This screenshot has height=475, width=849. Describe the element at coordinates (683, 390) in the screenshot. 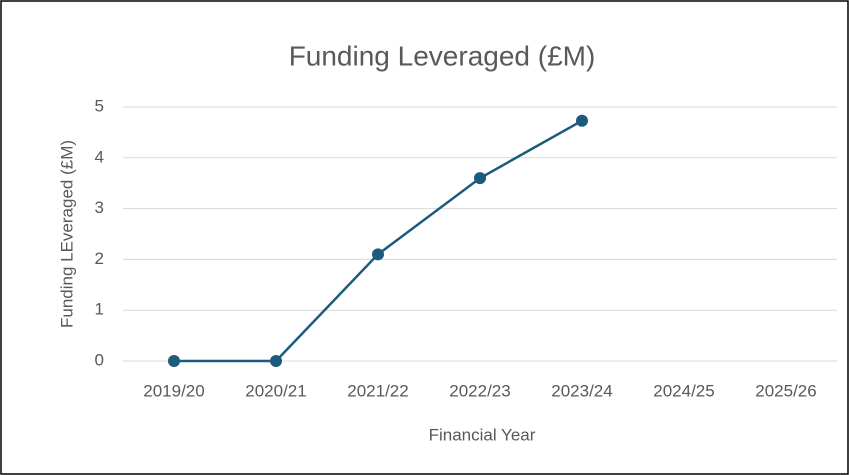

I see `x-tick-label: 2024/25` at that location.